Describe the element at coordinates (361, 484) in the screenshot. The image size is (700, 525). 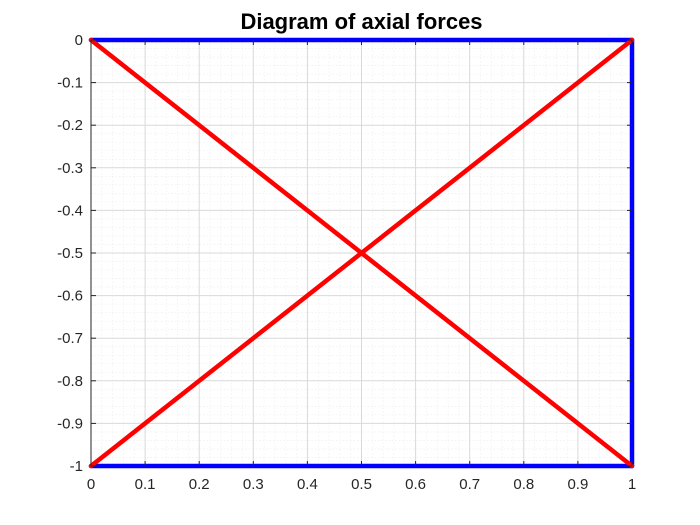
I see `x-tick-label: 0.5` at that location.